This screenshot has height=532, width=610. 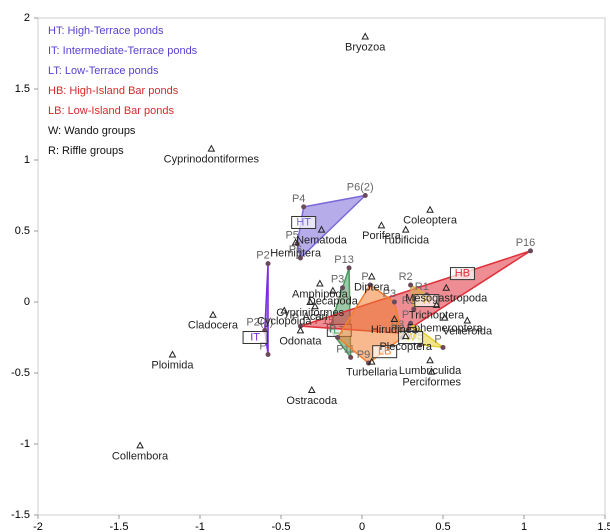 I want to click on x-tick-label: -1.5, so click(x=119, y=526).